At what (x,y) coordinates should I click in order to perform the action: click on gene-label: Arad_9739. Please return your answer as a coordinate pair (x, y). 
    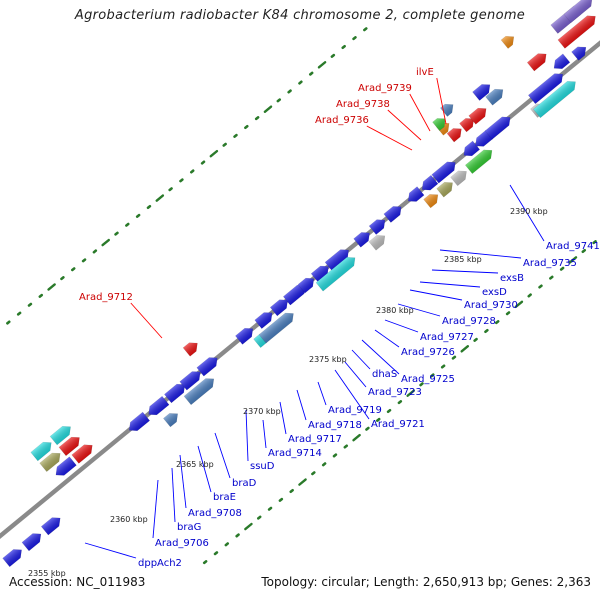
    Looking at the image, I should click on (385, 88).